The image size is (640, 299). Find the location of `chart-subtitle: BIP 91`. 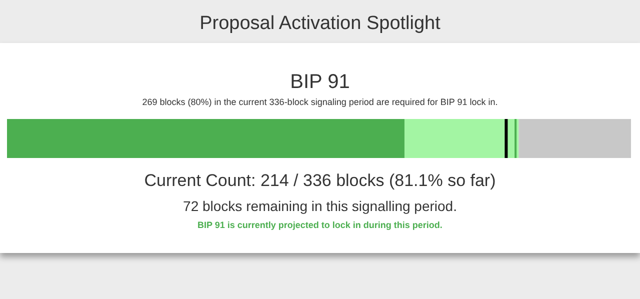

chart-subtitle: BIP 91 is located at coordinates (320, 82).